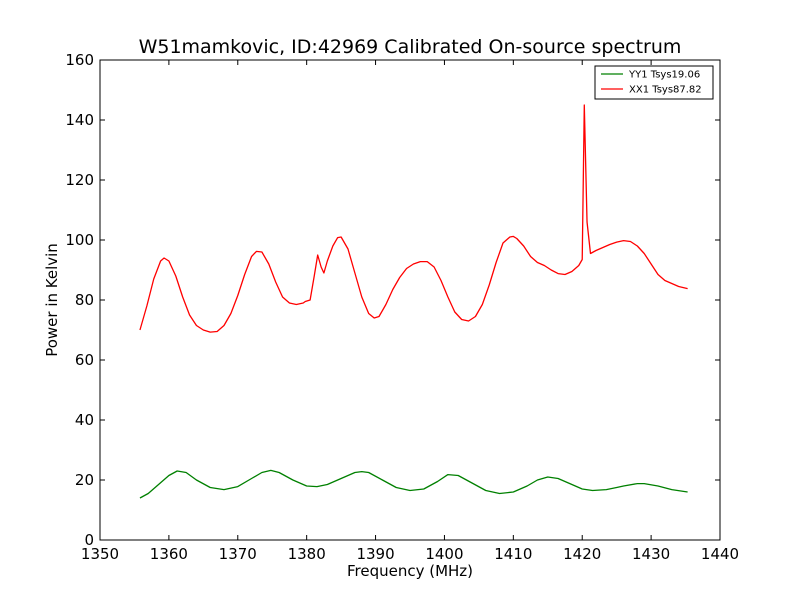 The height and width of the screenshot is (600, 800). Describe the element at coordinates (413, 484) in the screenshot. I see `series-line-yy1` at that location.